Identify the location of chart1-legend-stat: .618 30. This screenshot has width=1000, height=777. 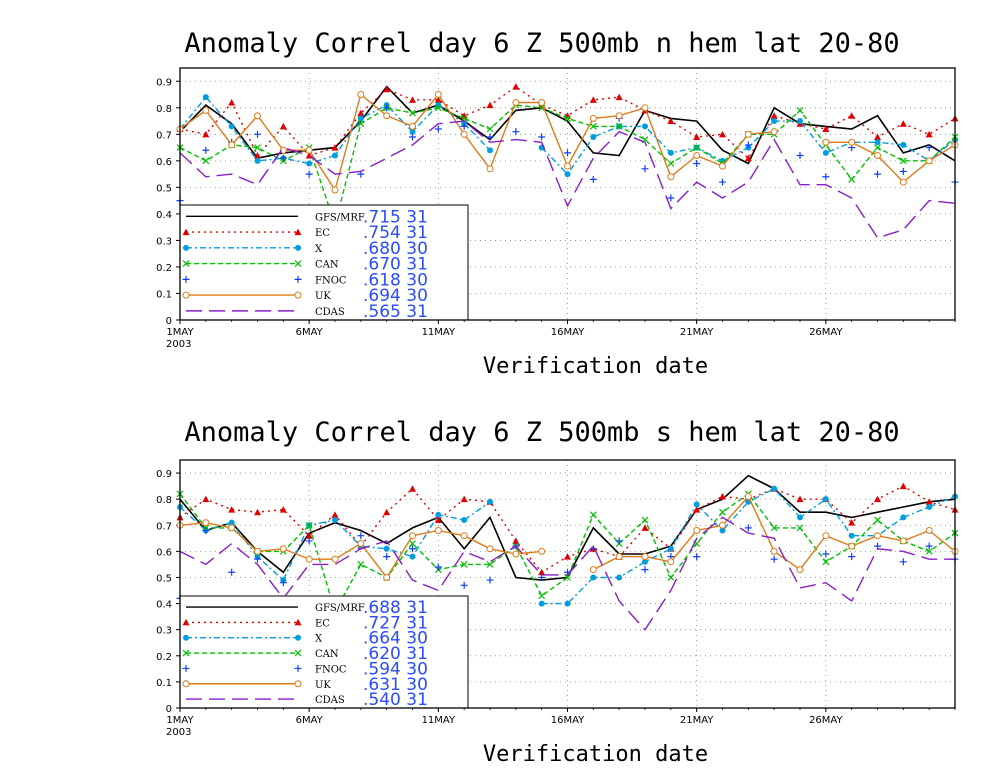
(395, 280).